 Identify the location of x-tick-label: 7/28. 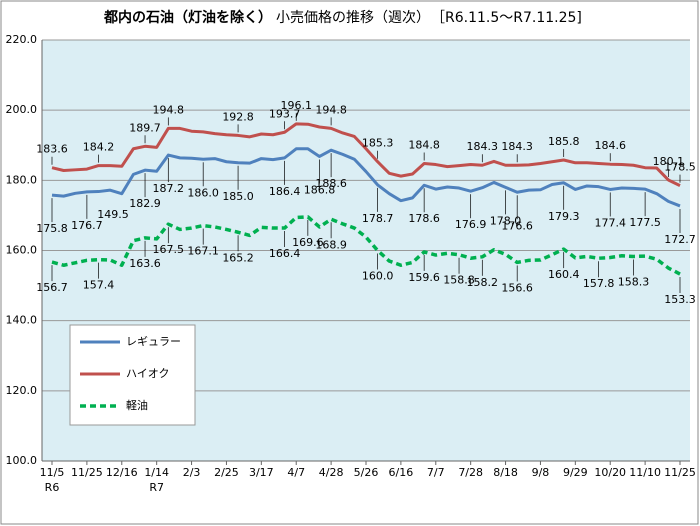
(470, 472).